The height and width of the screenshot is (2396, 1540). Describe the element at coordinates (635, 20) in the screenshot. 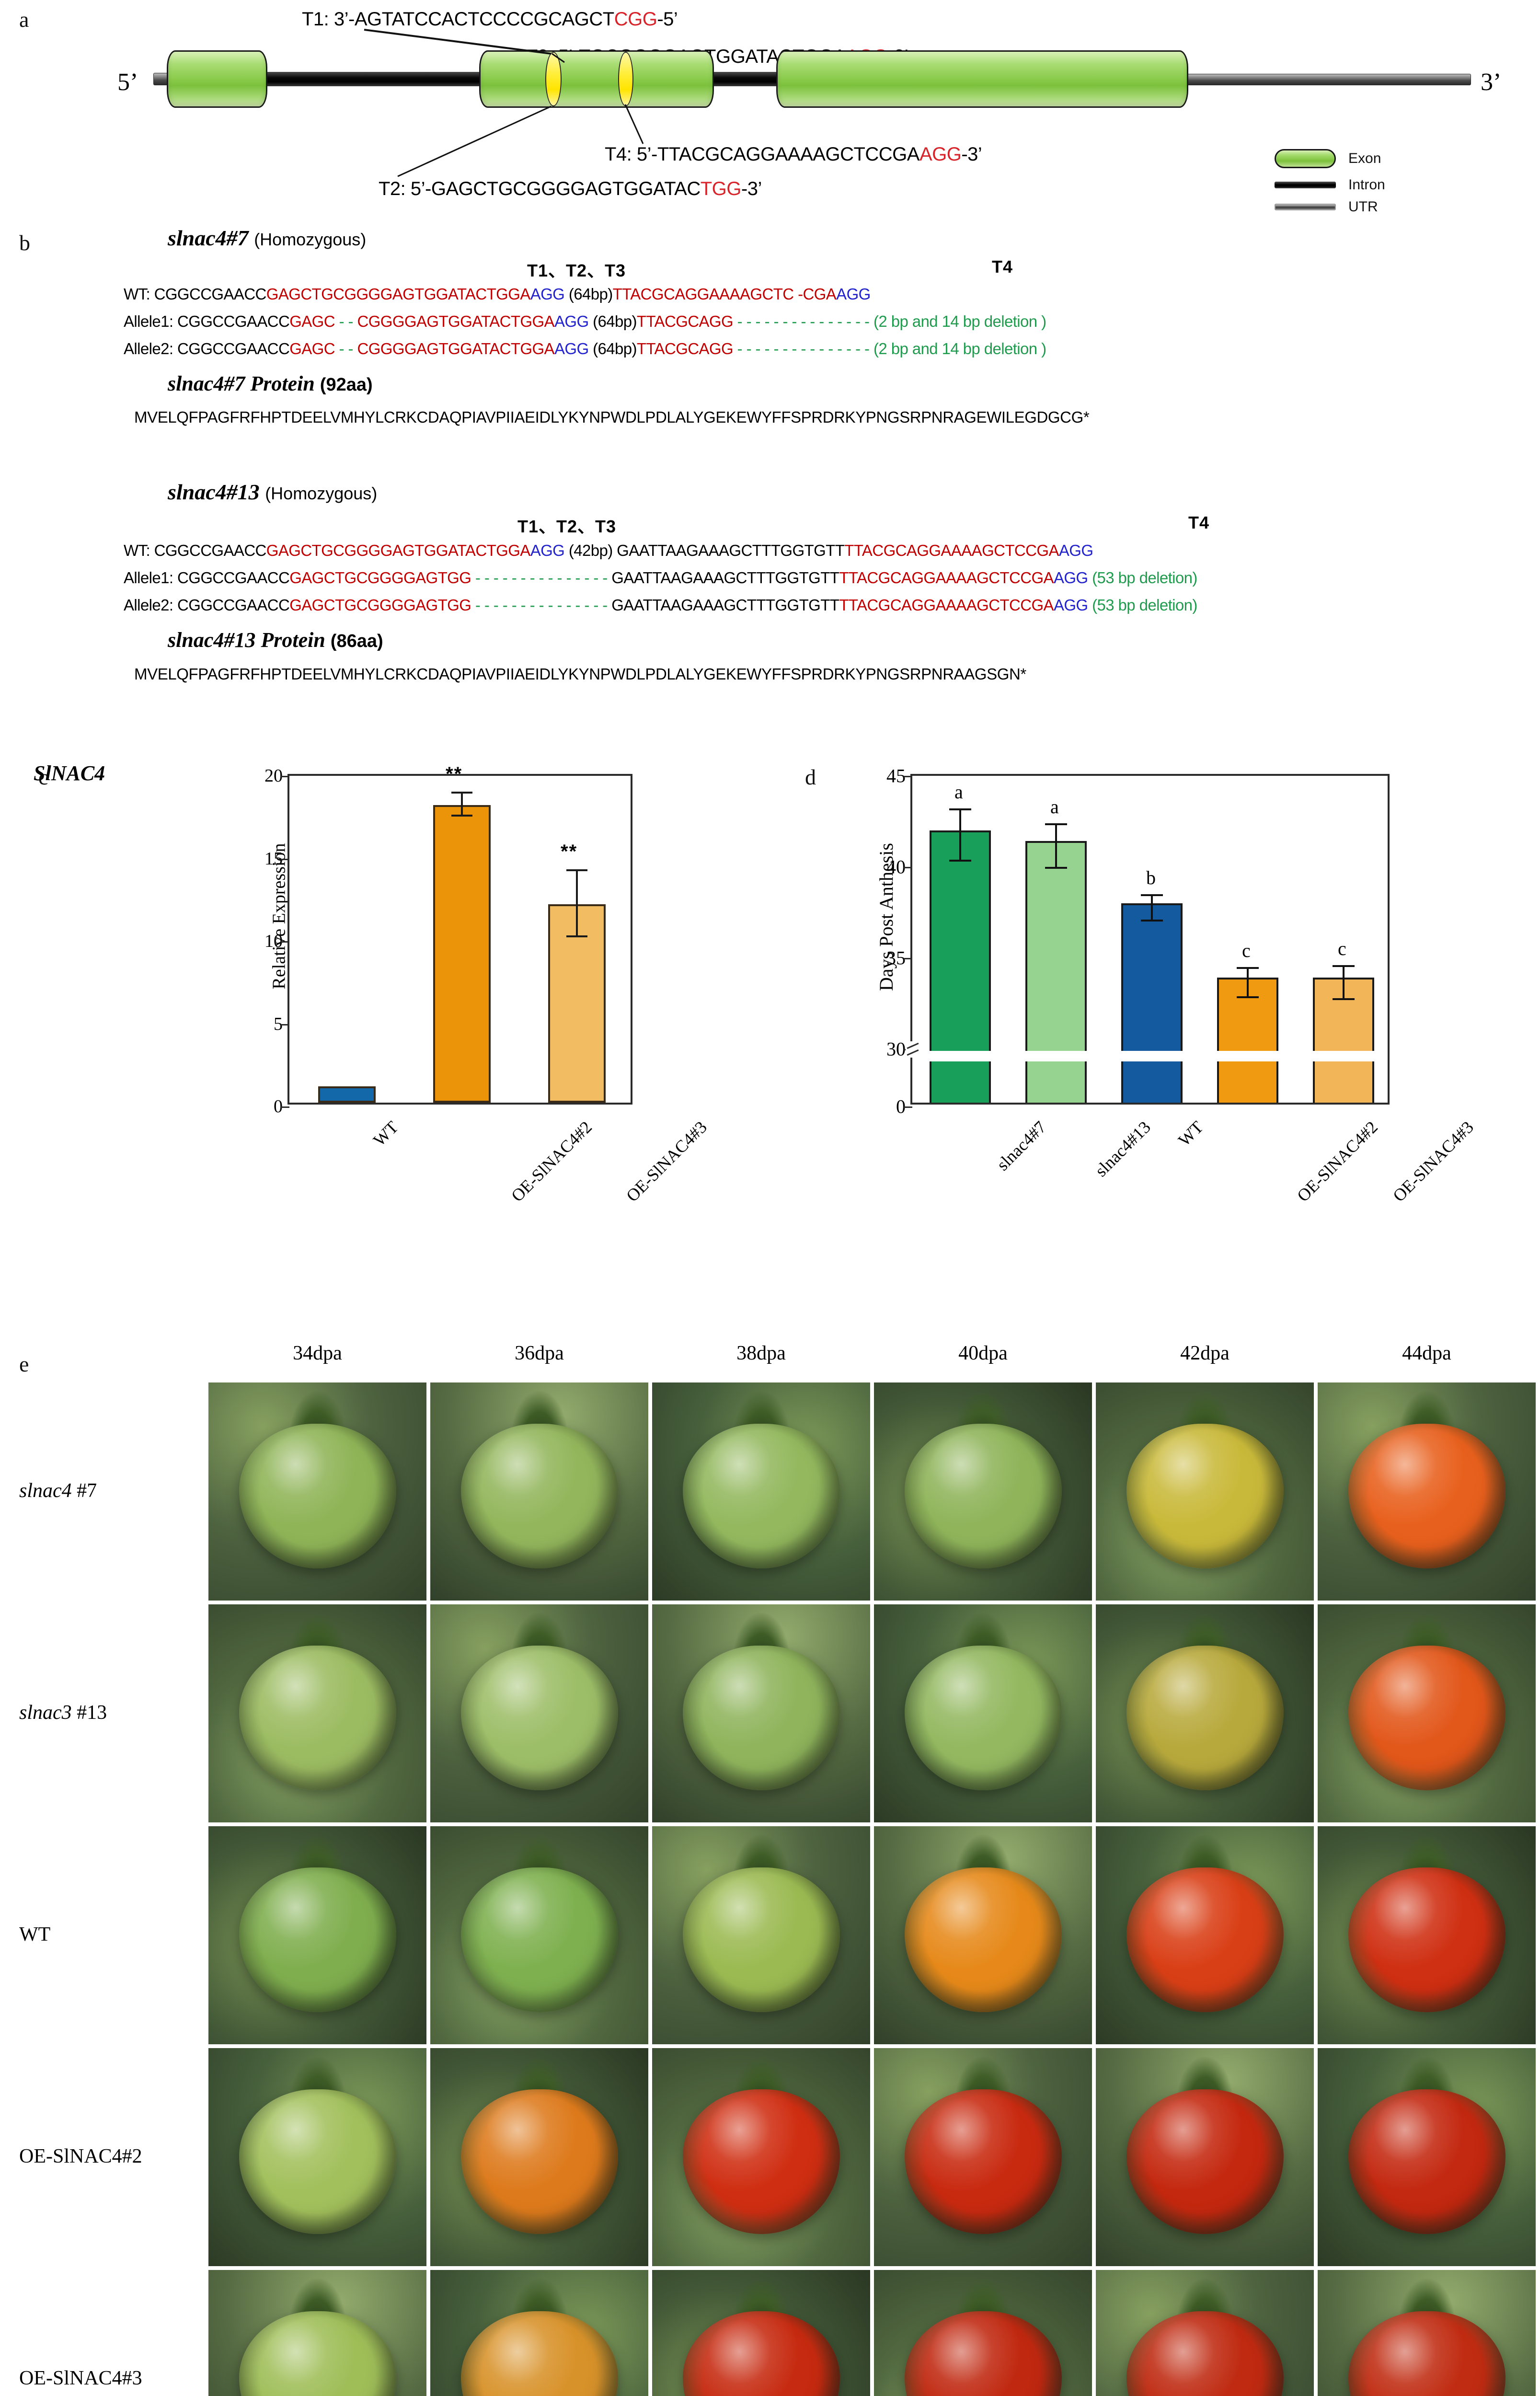

I see `t1-pam: CGG` at that location.